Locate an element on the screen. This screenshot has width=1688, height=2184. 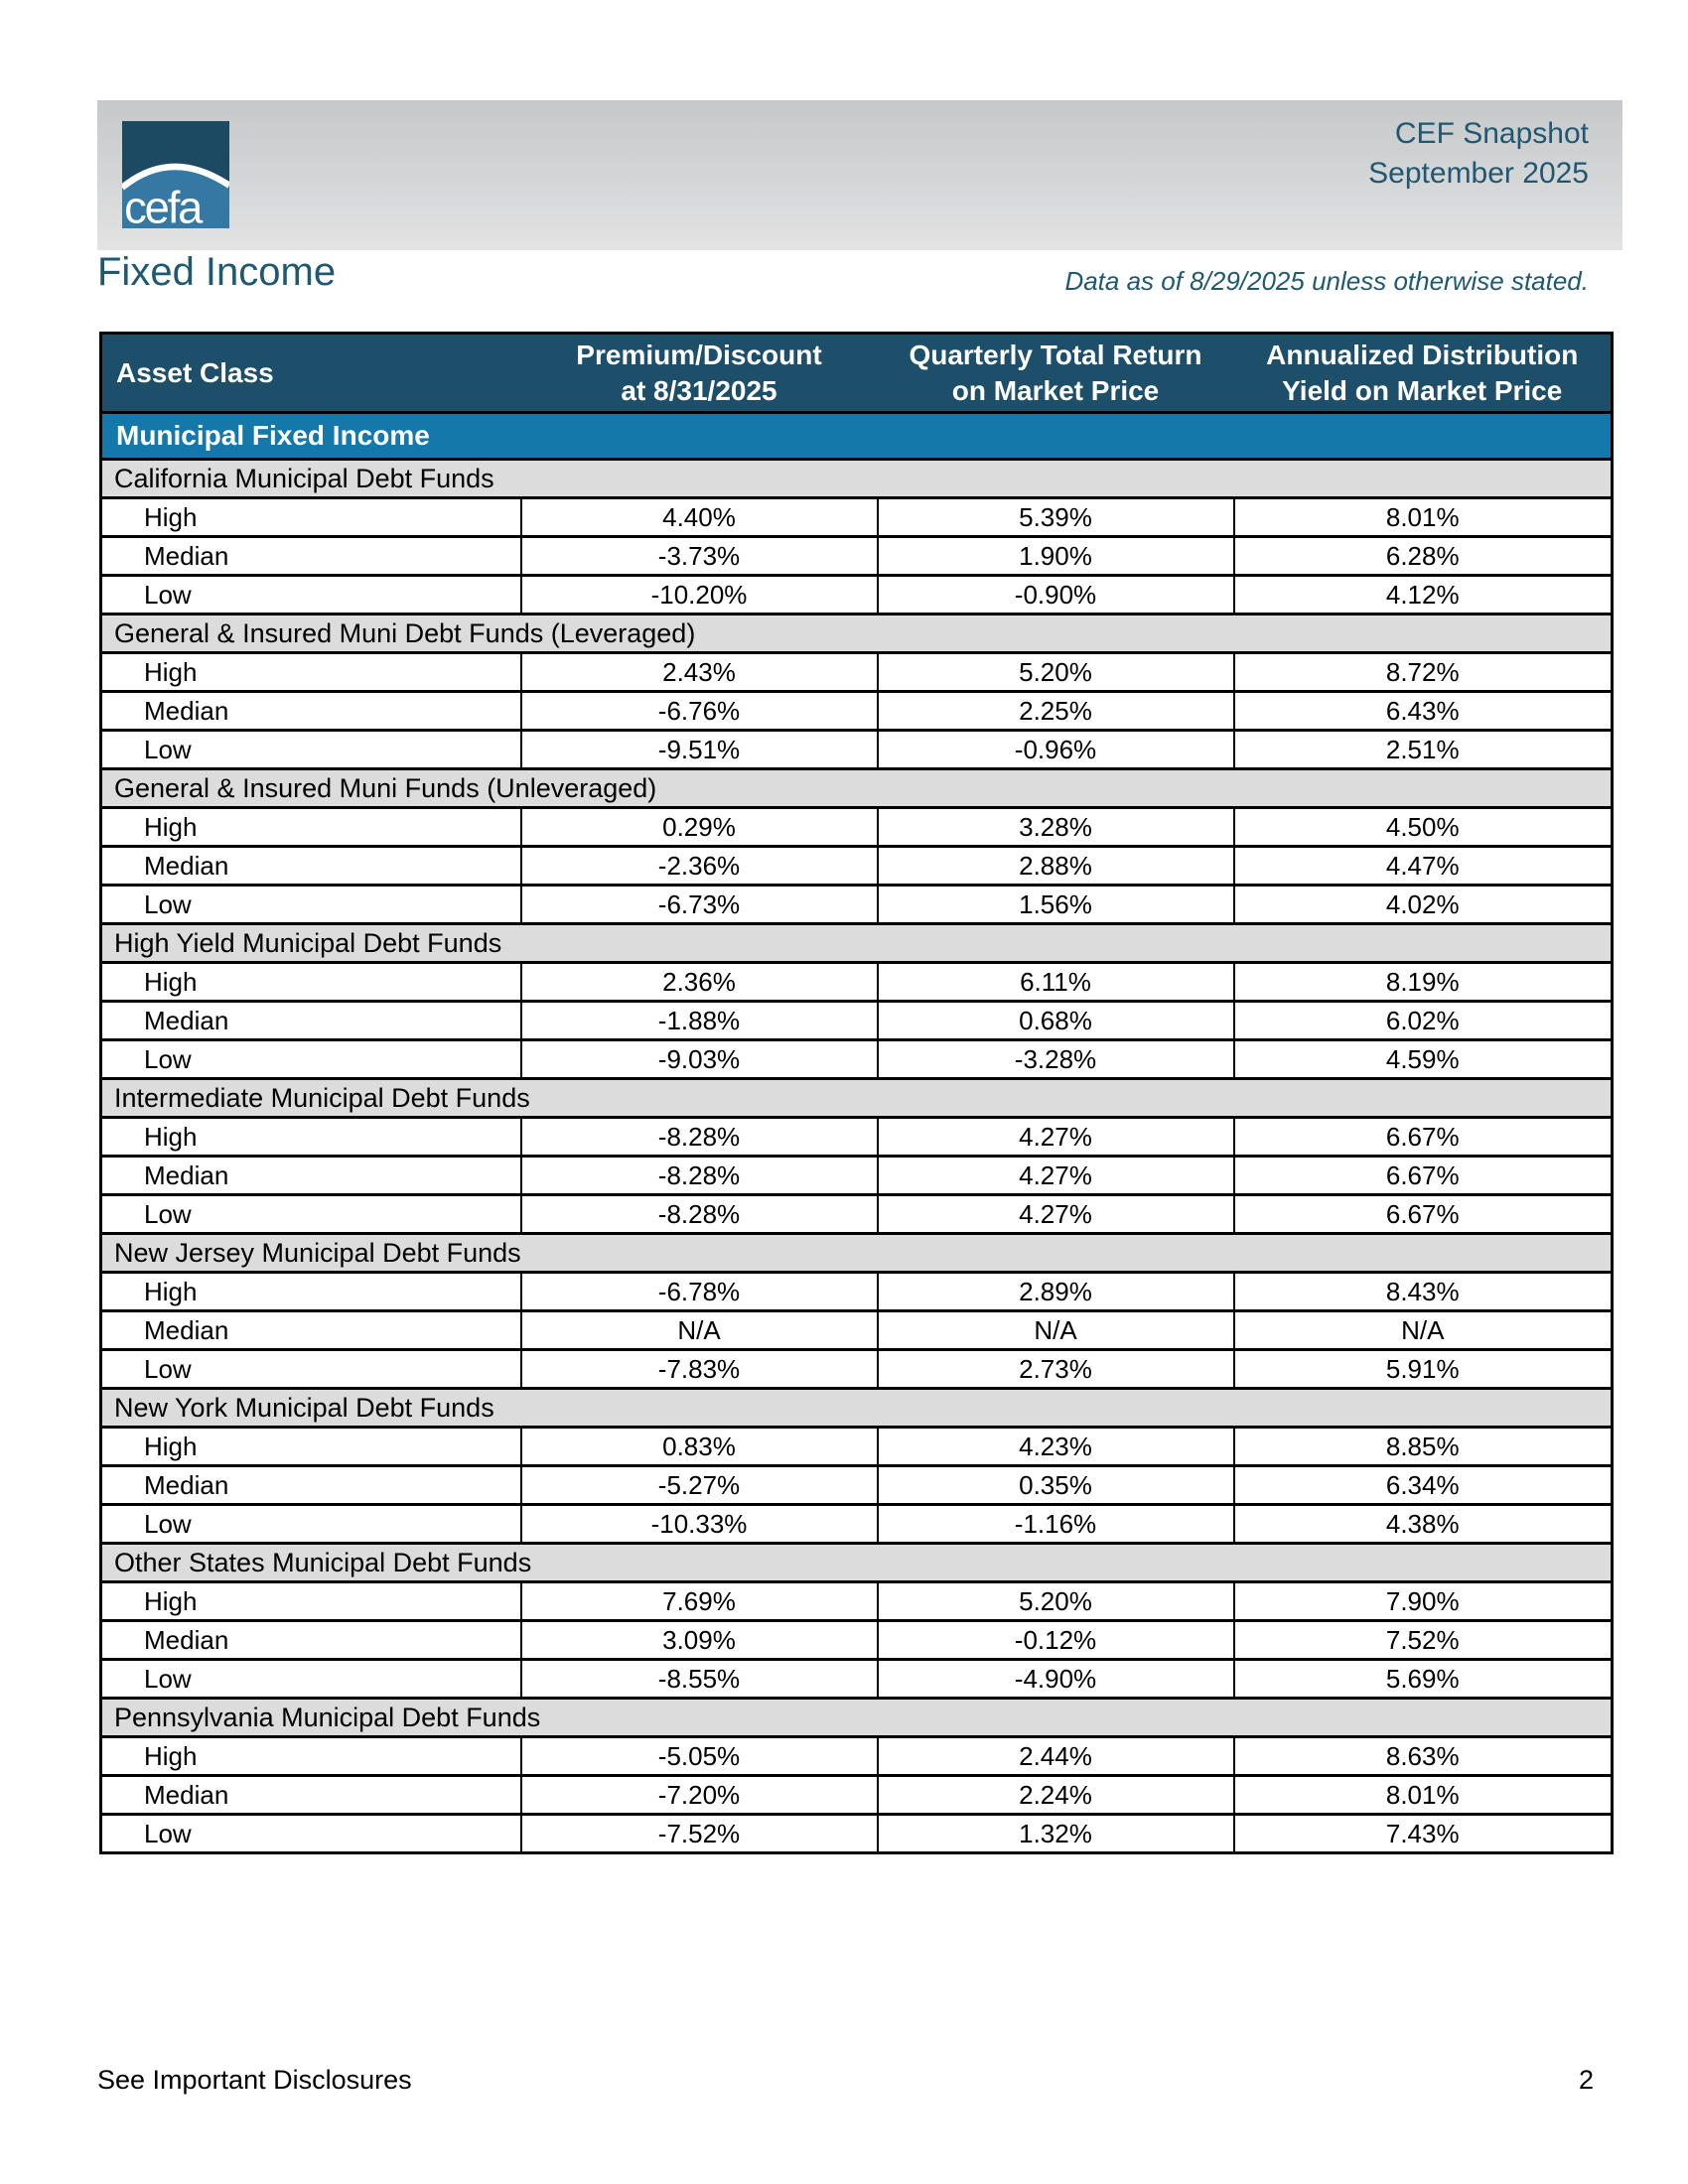
quarterly-return-value: 1.56% is located at coordinates (1055, 904).